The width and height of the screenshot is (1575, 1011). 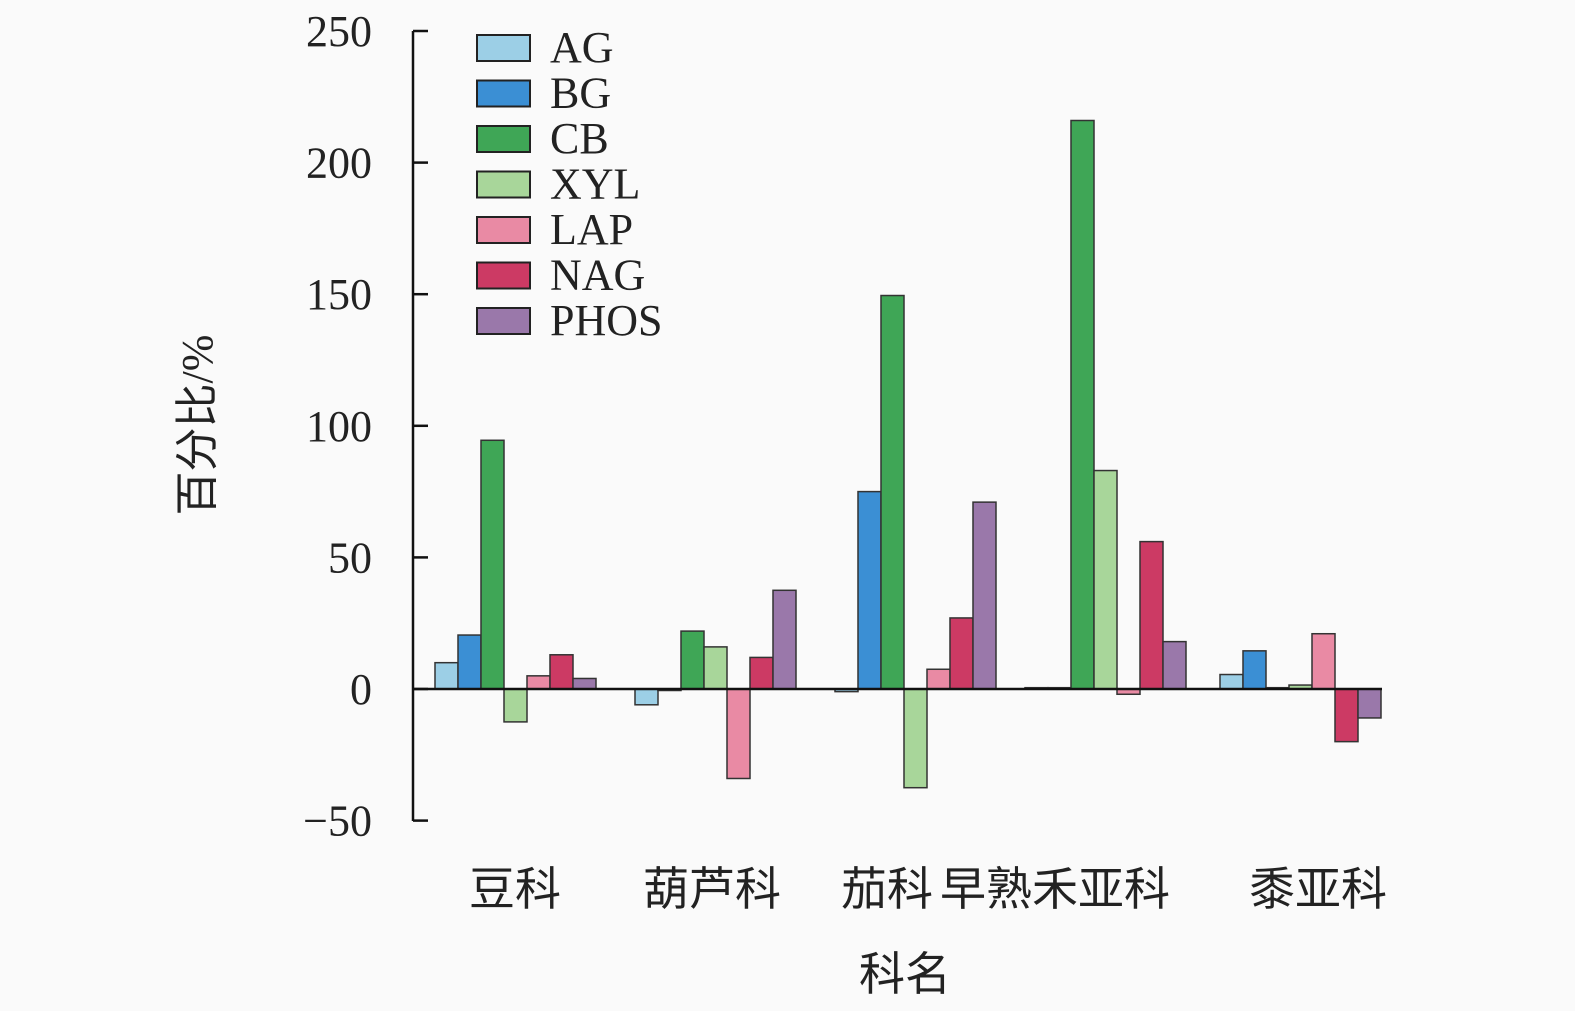 What do you see at coordinates (503, 139) in the screenshot?
I see `legend-swatch-cb` at bounding box center [503, 139].